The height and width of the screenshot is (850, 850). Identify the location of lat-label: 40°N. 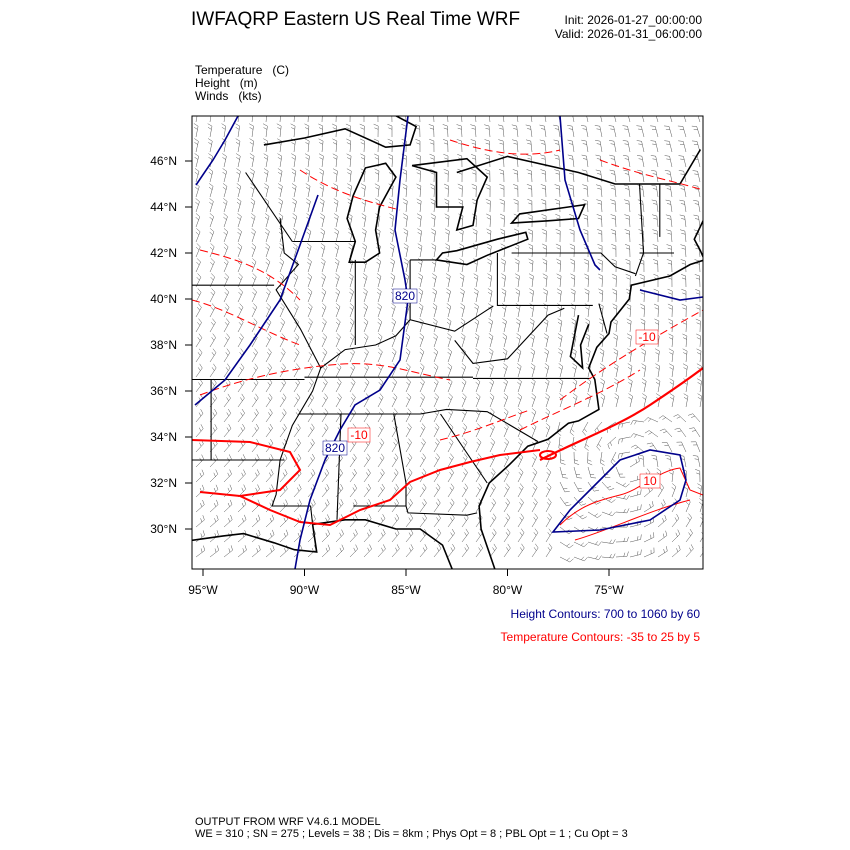
(163, 299).